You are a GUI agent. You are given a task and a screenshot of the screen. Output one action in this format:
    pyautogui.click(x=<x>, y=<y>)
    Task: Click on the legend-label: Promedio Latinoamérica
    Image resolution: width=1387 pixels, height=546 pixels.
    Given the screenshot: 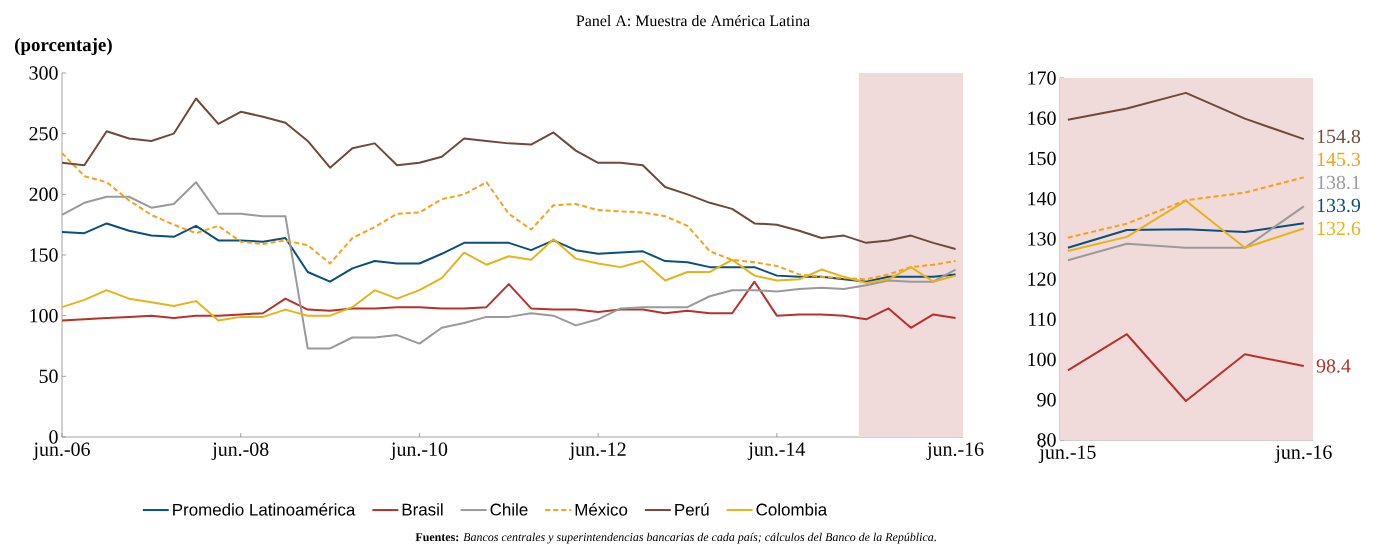 What is the action you would take?
    pyautogui.click(x=264, y=509)
    